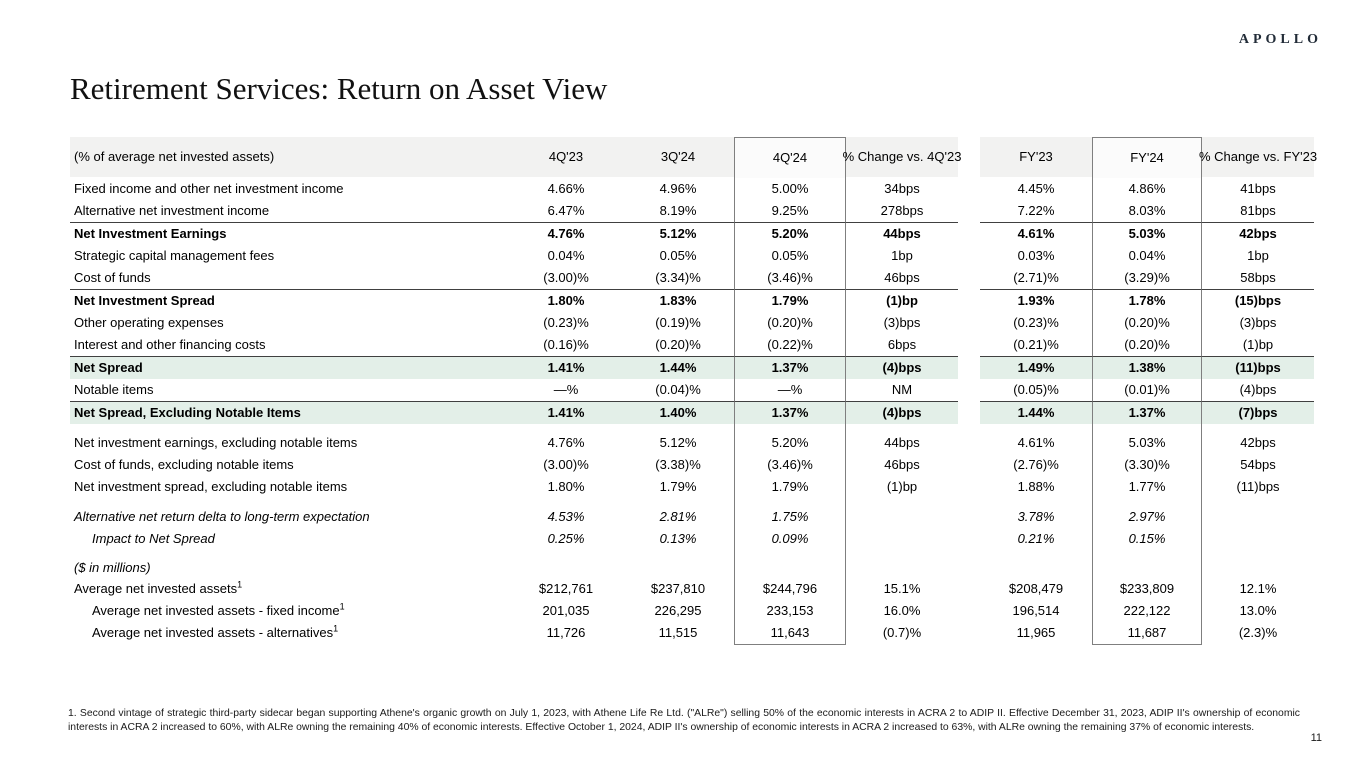  What do you see at coordinates (1258, 486) in the screenshot?
I see `value-cell: (11)bps` at bounding box center [1258, 486].